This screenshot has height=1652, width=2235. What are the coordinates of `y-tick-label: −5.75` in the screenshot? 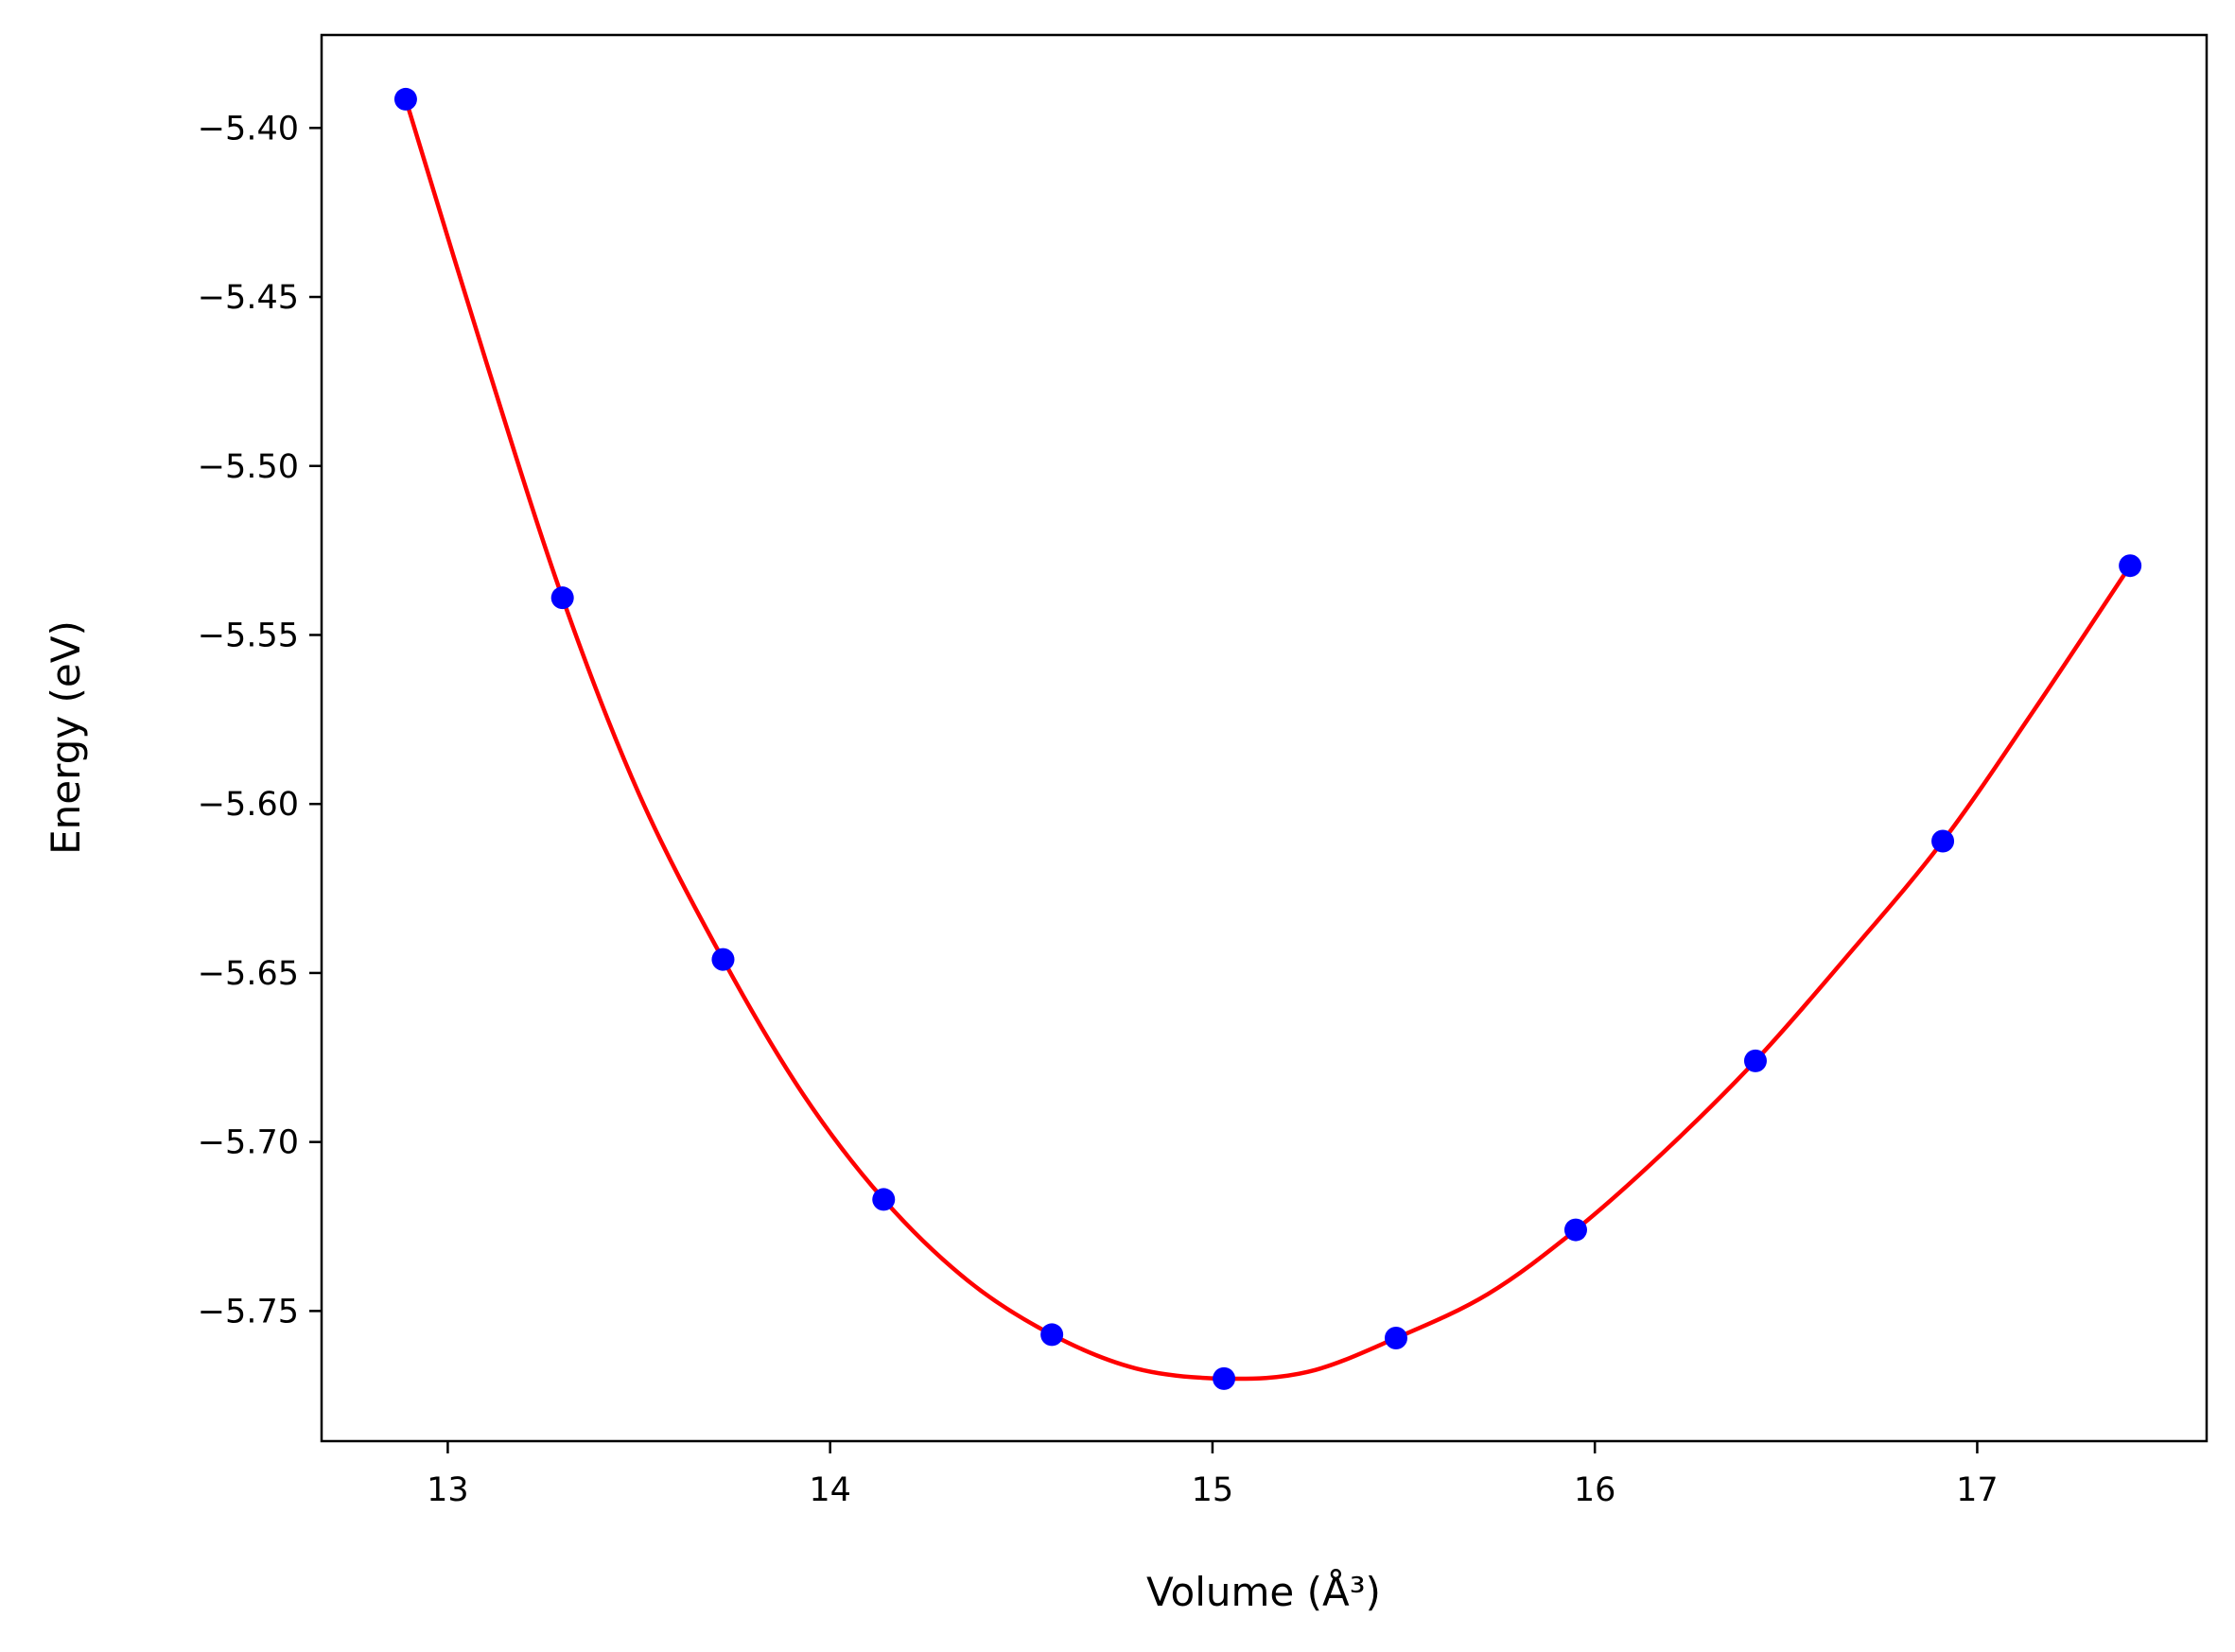 It's located at (248, 1311).